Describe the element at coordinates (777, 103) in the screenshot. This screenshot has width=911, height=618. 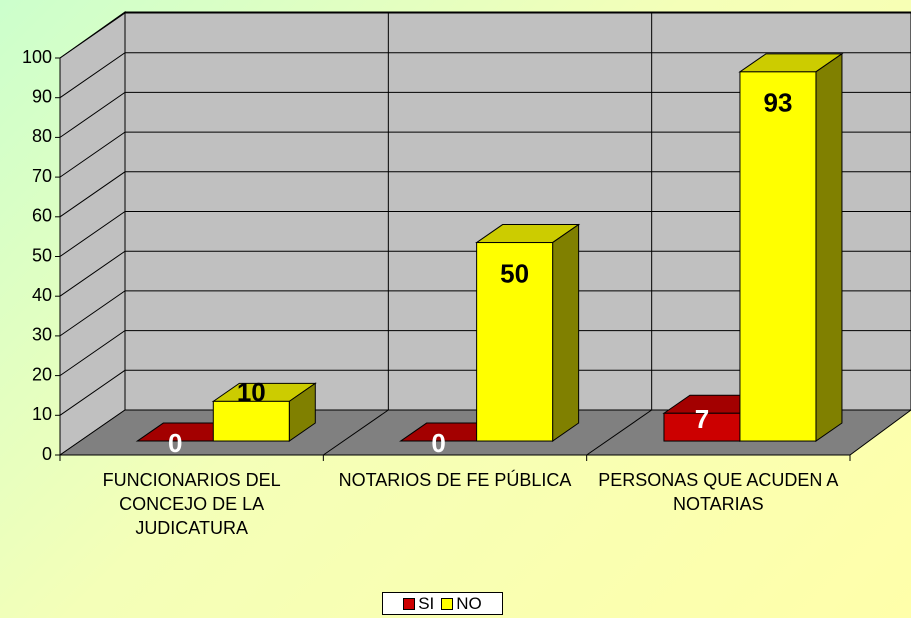
I see `value-label: 93` at that location.